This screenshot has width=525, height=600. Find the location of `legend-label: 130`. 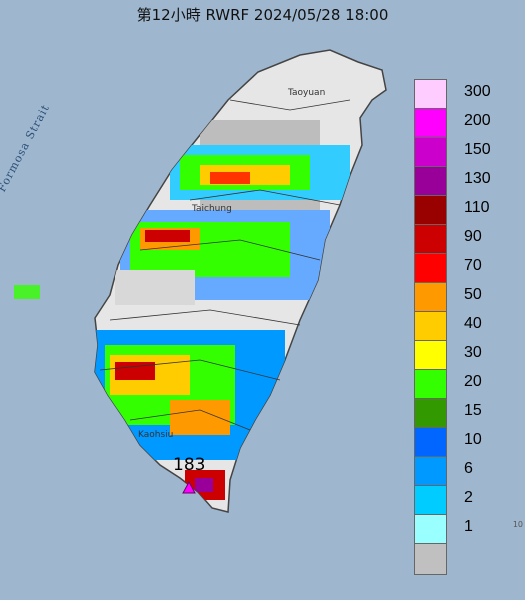

legend-label: 130 is located at coordinates (477, 178).